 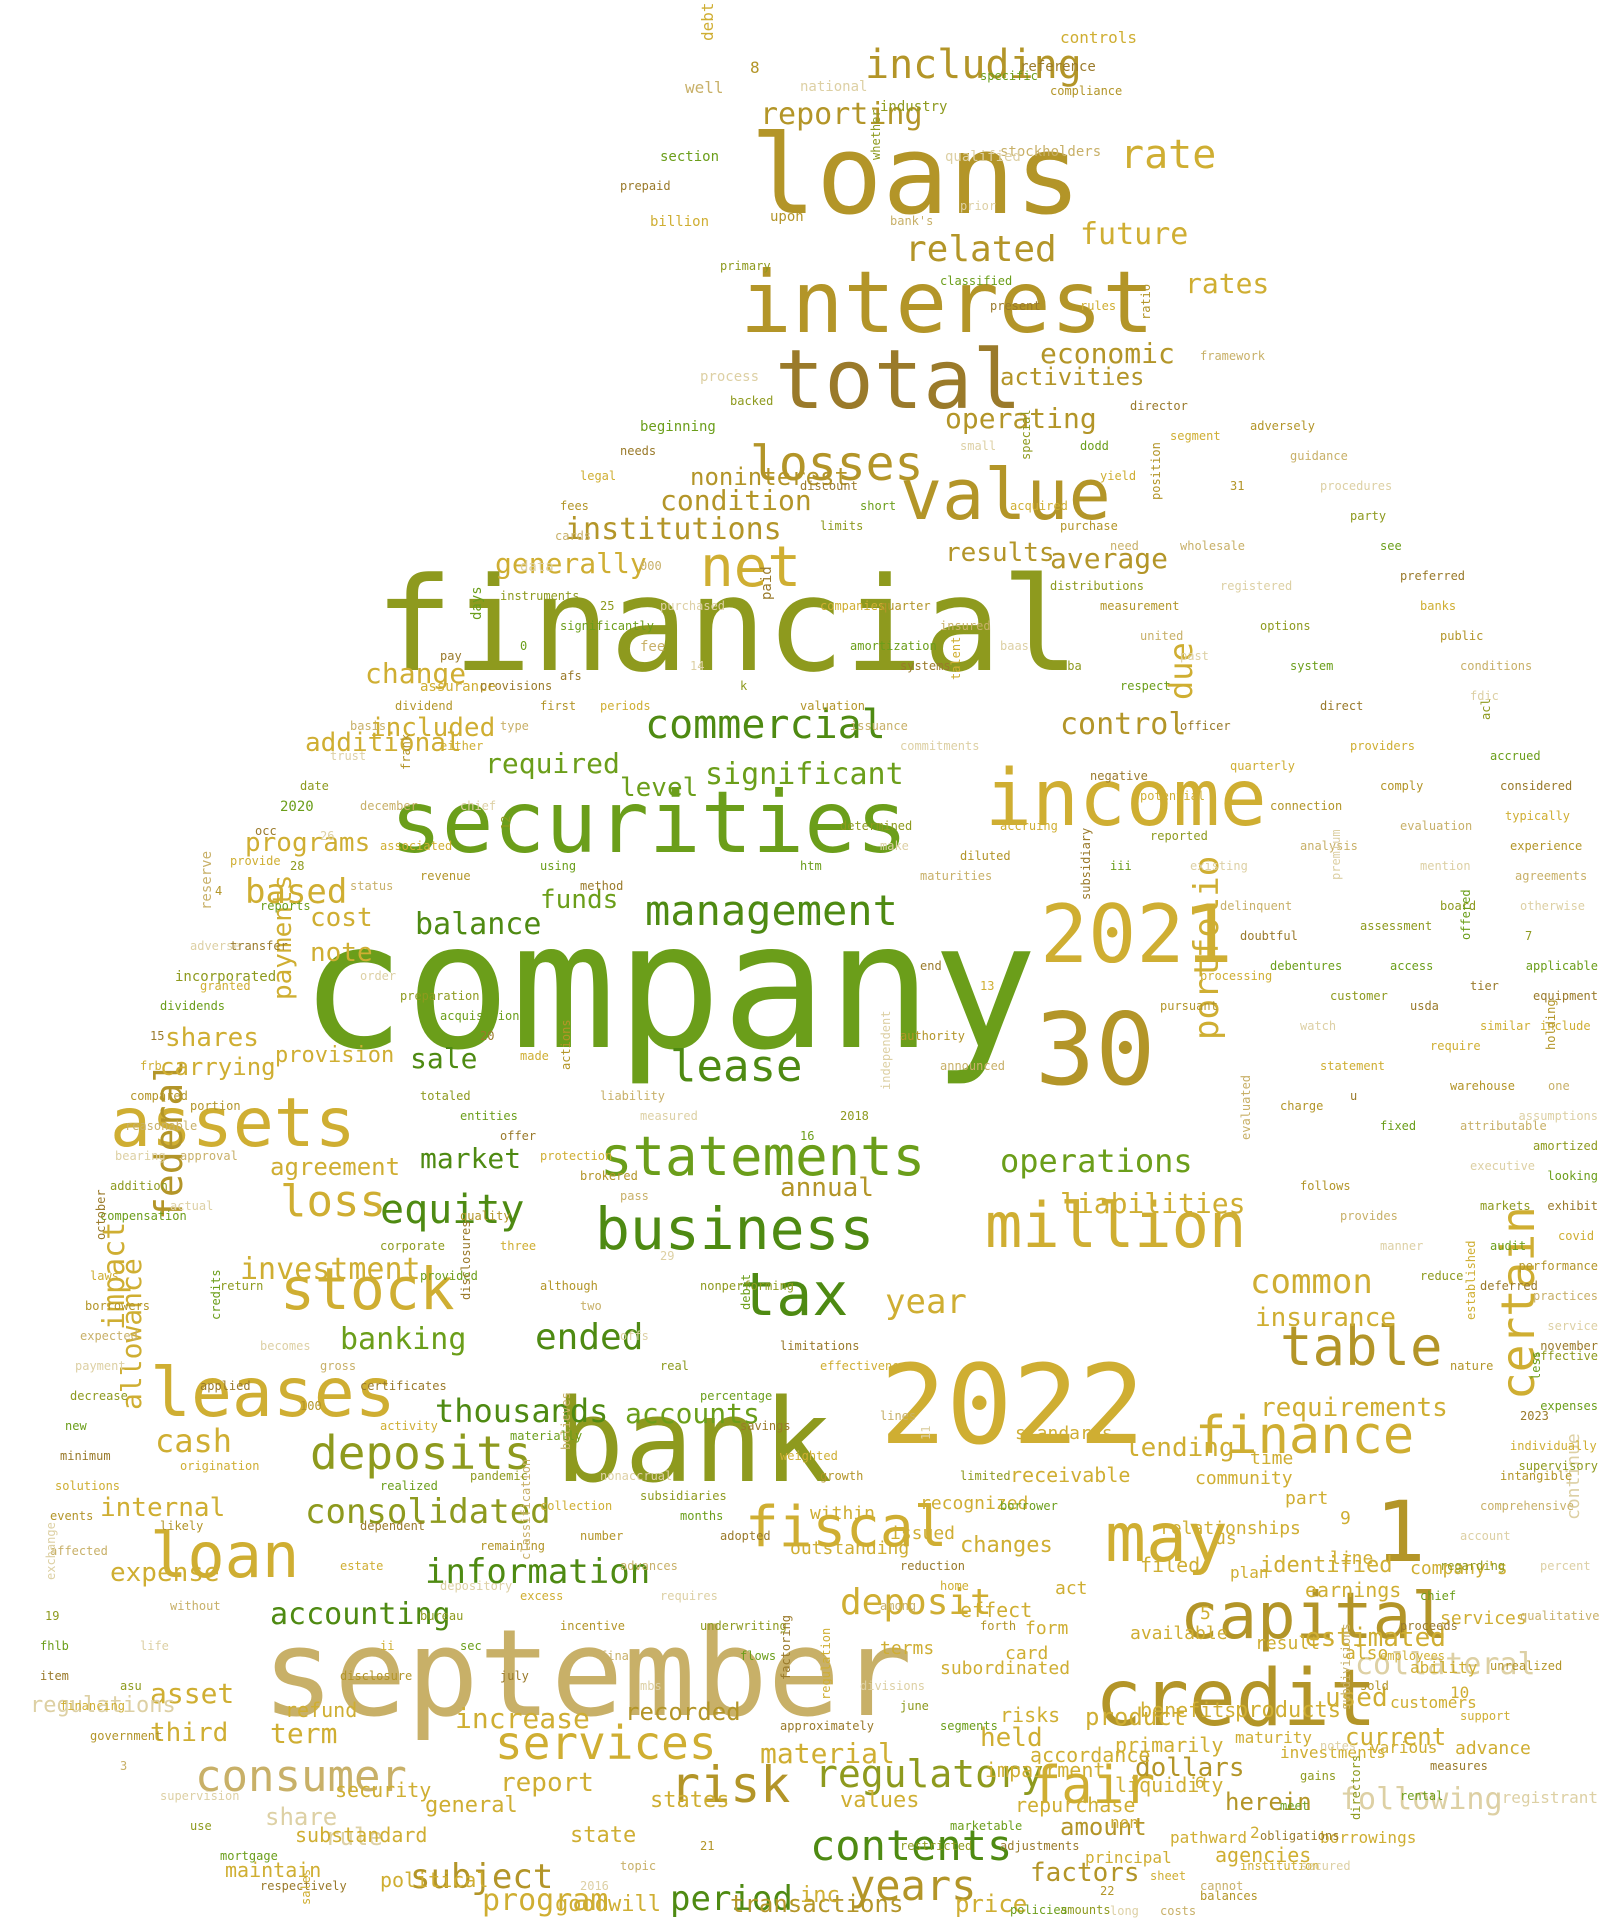 What do you see at coordinates (1404, 1747) in the screenshot?
I see `word-various: various` at bounding box center [1404, 1747].